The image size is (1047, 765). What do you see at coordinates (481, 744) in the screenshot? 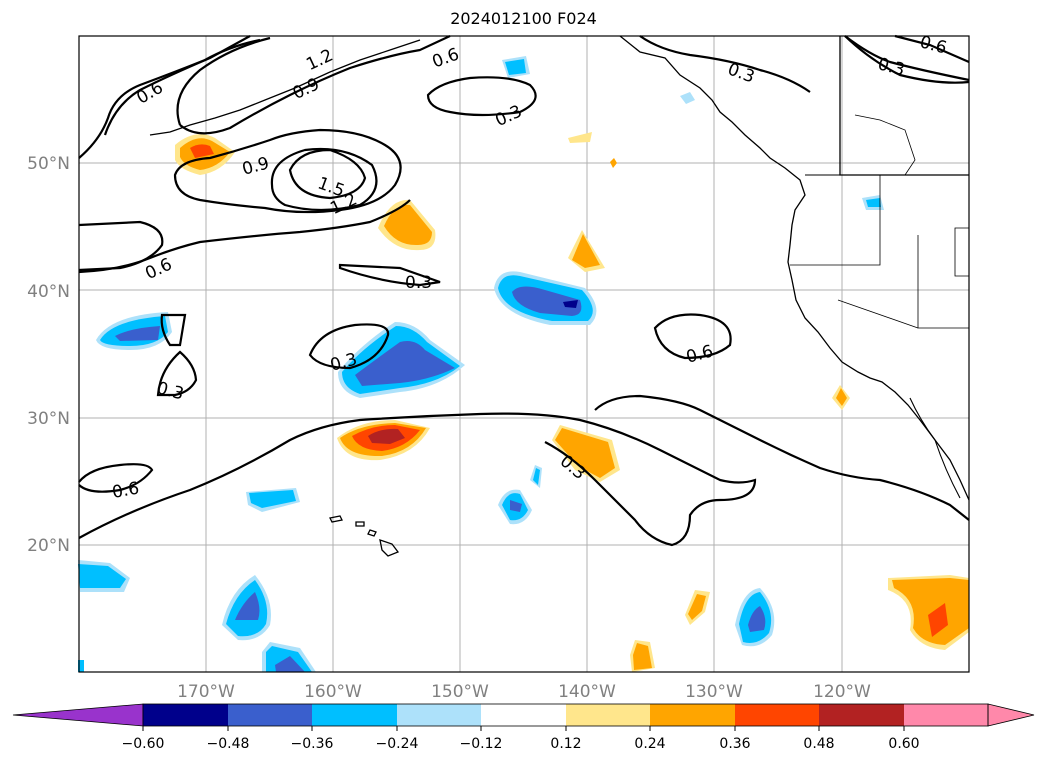
I see `colorbar-tick-label: −0.12` at bounding box center [481, 744].